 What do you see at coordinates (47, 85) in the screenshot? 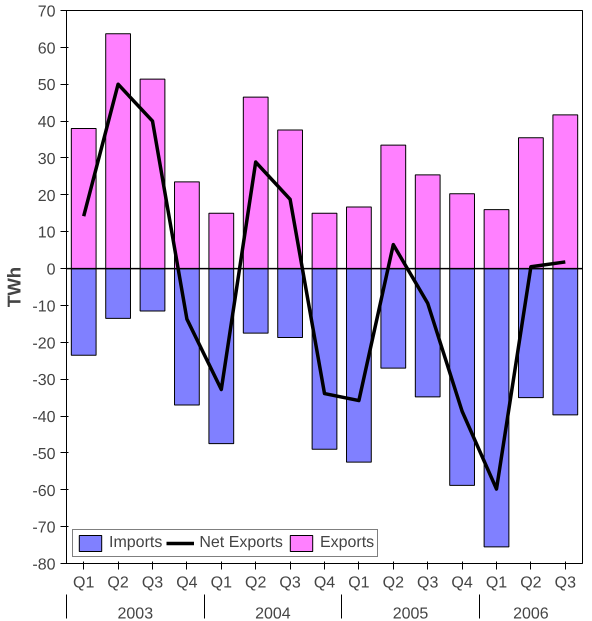
I see `y-tick-label: 50` at bounding box center [47, 85].